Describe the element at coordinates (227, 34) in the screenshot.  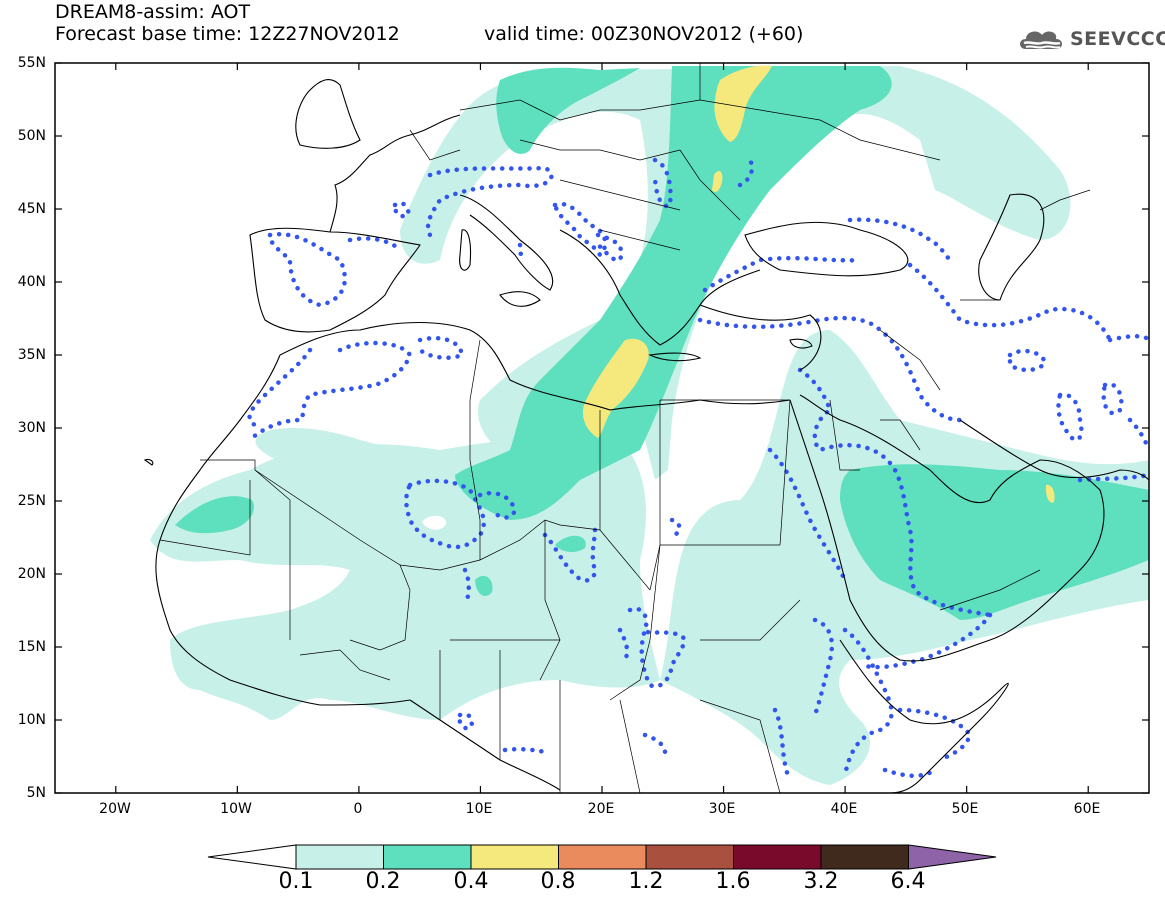
I see `forecast-base-time: Forecast base time: 12Z27NOV2012` at that location.